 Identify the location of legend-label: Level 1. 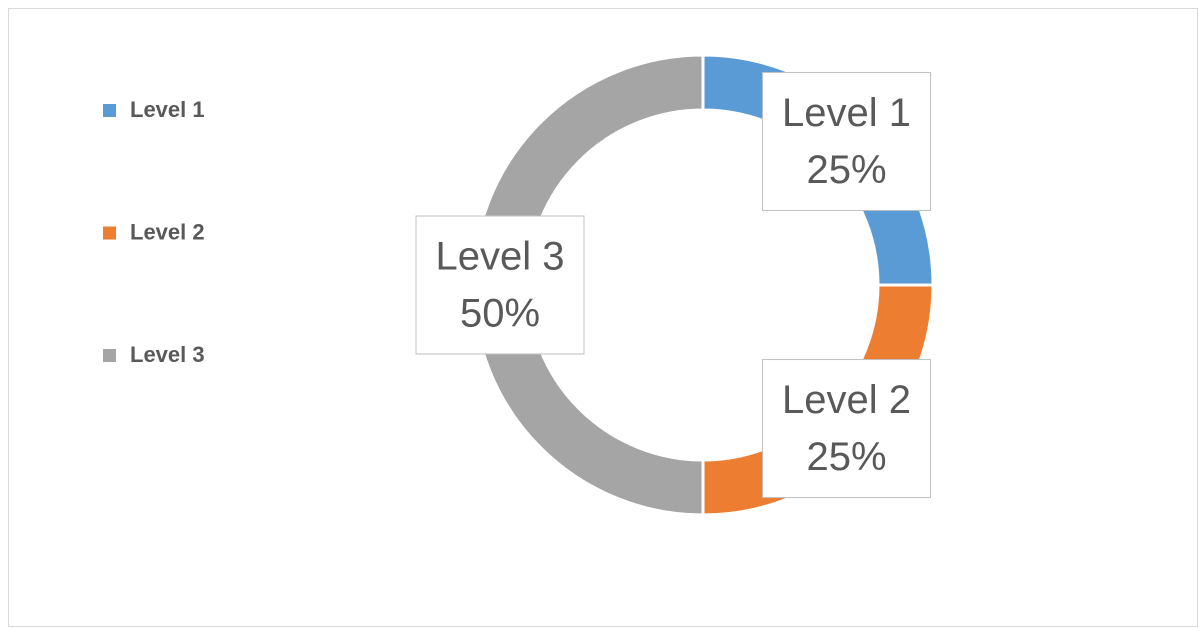
(167, 109).